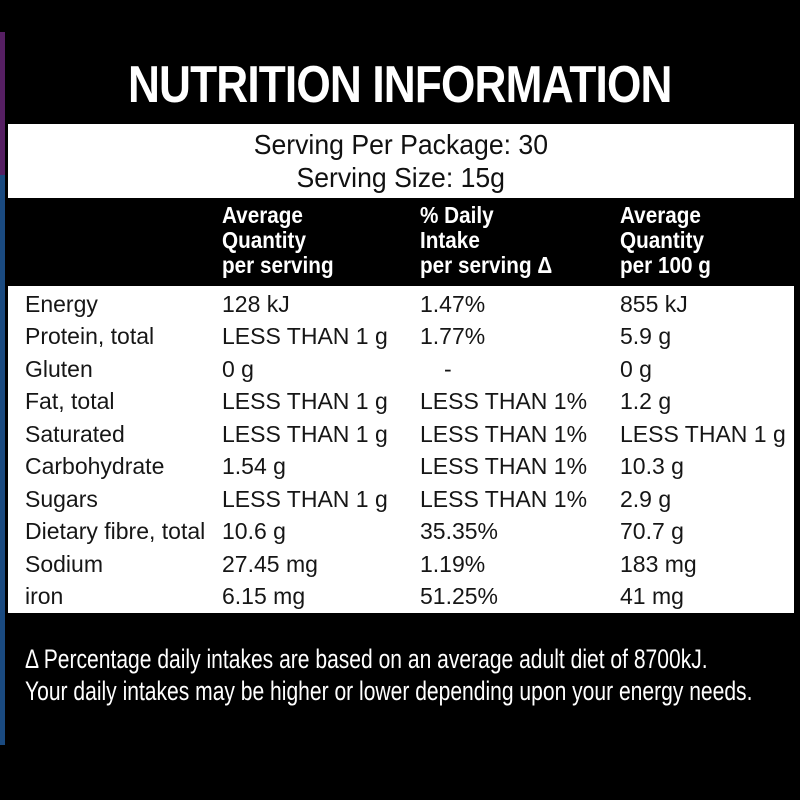 The width and height of the screenshot is (800, 800). I want to click on value-per-serving: 27.45 mg, so click(270, 563).